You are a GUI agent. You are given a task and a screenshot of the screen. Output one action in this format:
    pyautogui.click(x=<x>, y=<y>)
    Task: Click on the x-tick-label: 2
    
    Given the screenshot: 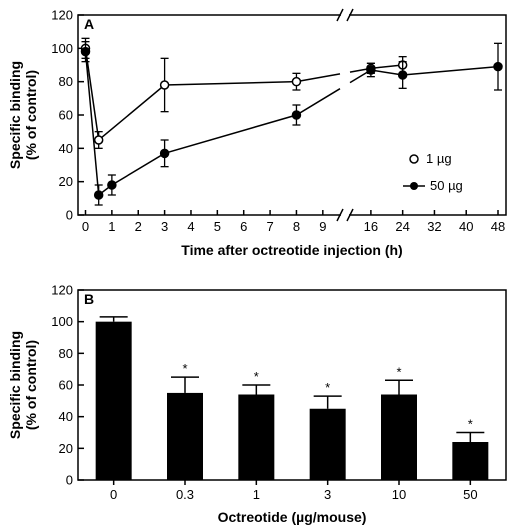 What is the action you would take?
    pyautogui.click(x=138, y=226)
    